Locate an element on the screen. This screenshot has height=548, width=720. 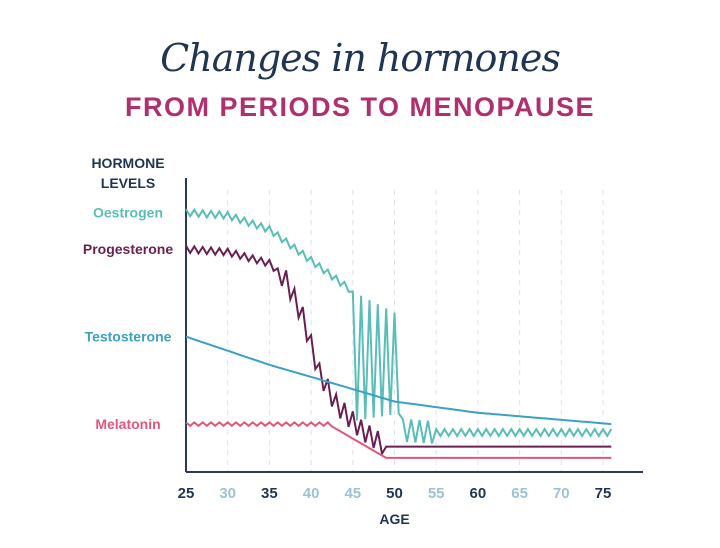
x-tick-label: 35 is located at coordinates (269, 493).